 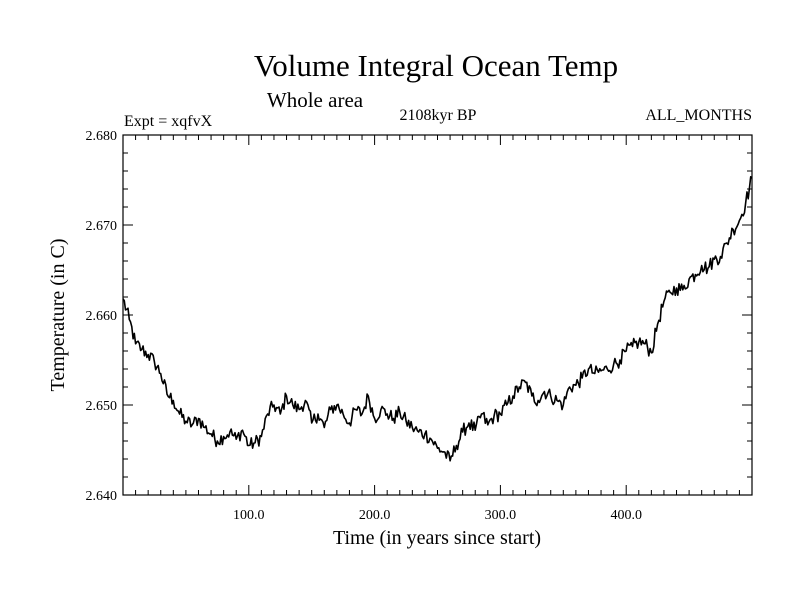 I want to click on x-tick-label: 300.0, so click(x=501, y=515).